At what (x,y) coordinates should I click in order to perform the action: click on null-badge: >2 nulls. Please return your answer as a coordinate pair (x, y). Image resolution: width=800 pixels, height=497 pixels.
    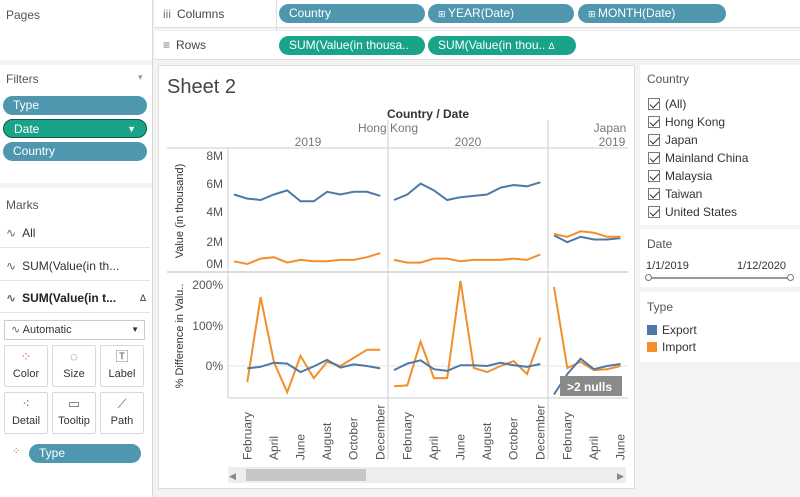
    Looking at the image, I should click on (589, 387).